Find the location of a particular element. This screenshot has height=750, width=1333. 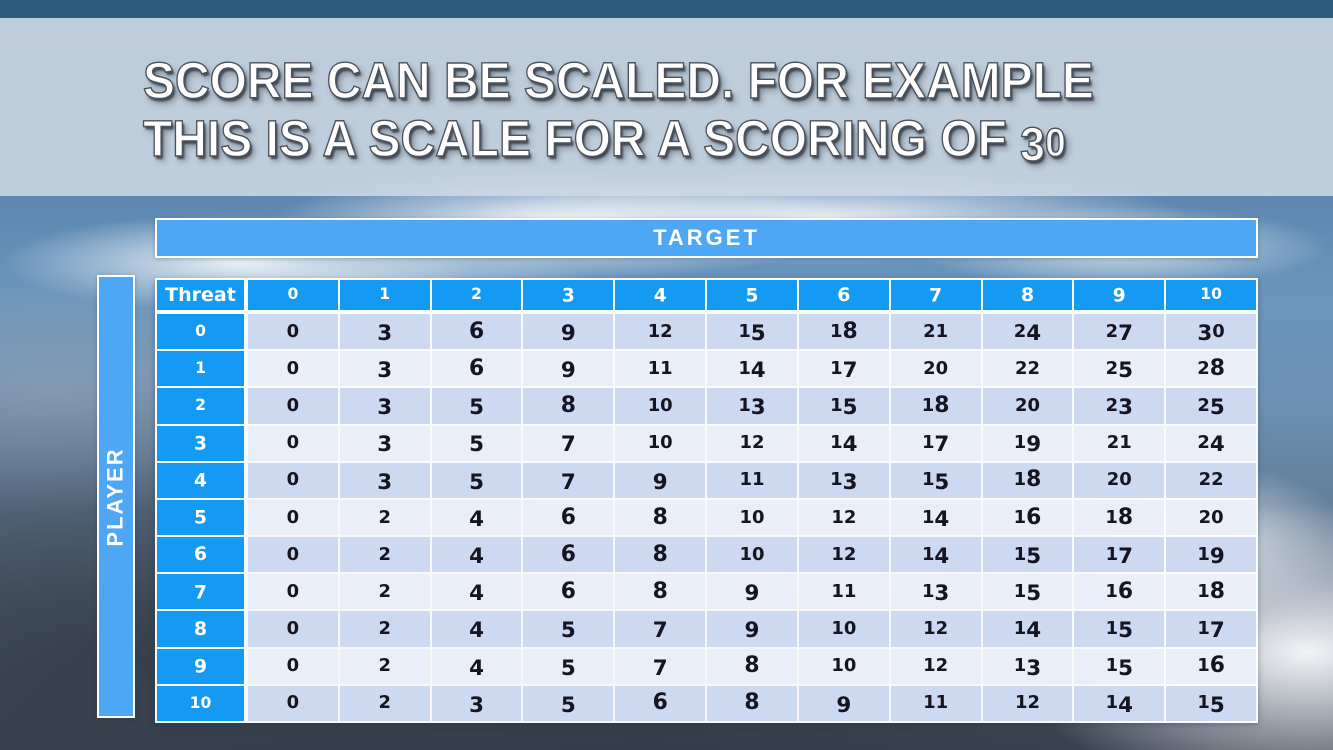

player-label: PLAYER is located at coordinates (115, 496).